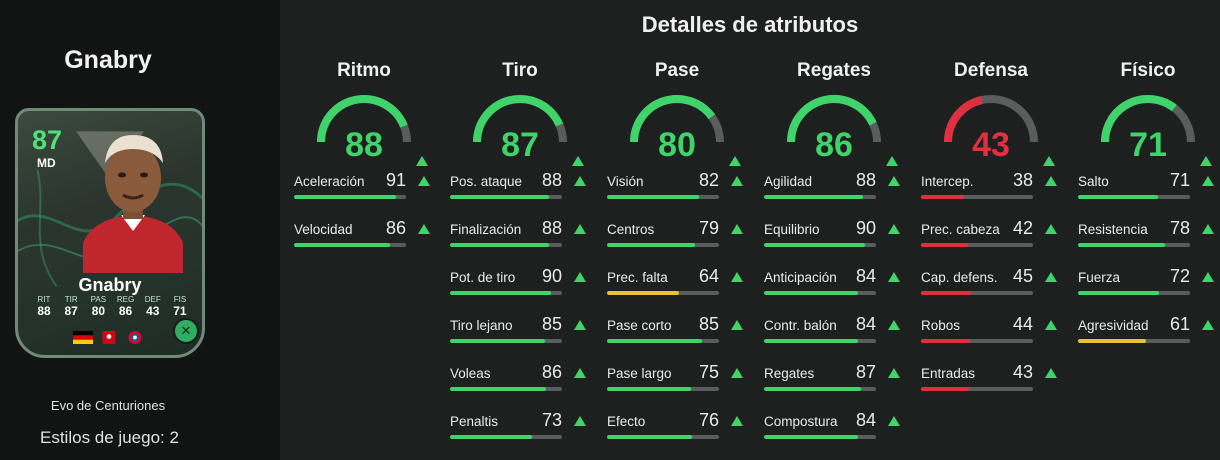 The image size is (1220, 460). What do you see at coordinates (98, 299) in the screenshot?
I see `card-stat-label: PAS` at bounding box center [98, 299].